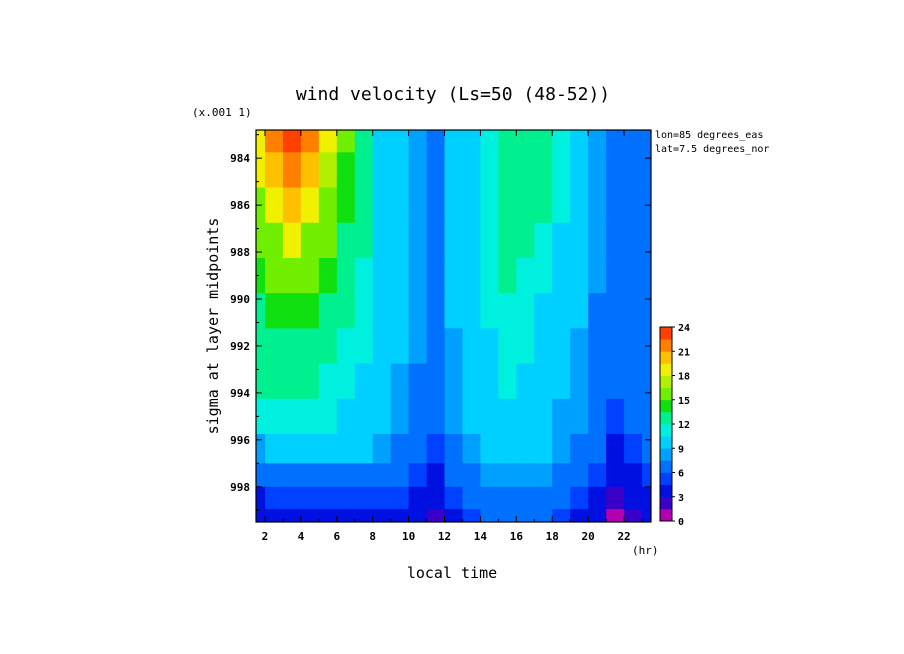 The height and width of the screenshot is (654, 904). I want to click on colorbar-tick-label: 21, so click(684, 352).